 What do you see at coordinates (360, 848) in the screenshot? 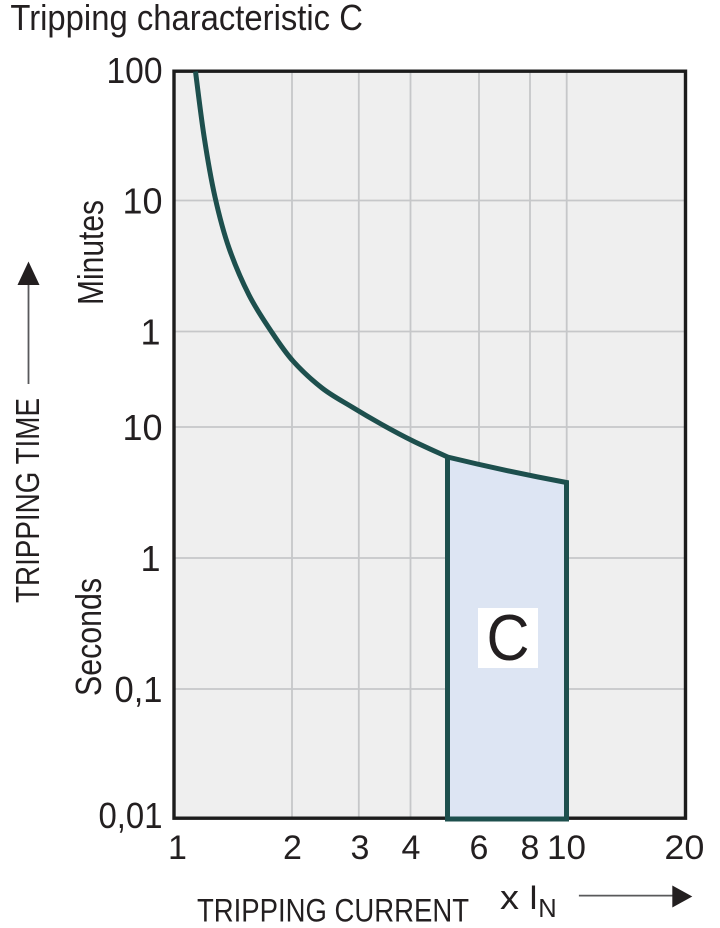
I see `svg-text: 3` at bounding box center [360, 848].